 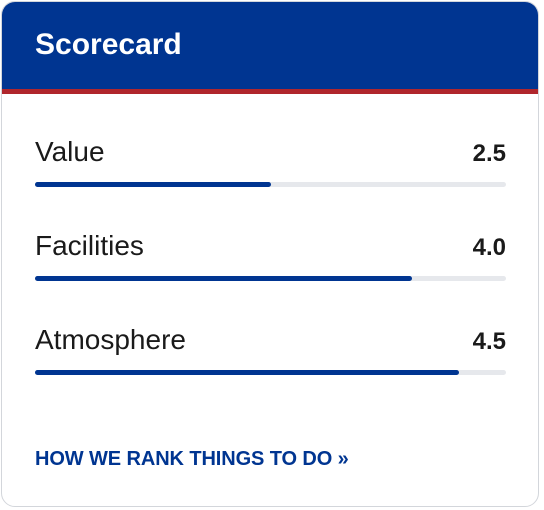 What do you see at coordinates (70, 151) in the screenshot?
I see `score-label: Value` at bounding box center [70, 151].